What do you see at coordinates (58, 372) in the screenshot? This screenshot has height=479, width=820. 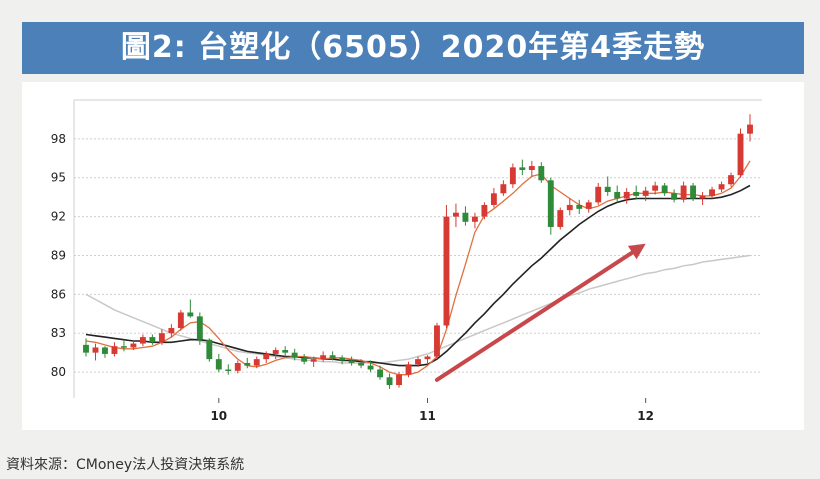 I see `y-tick-label: 80` at bounding box center [58, 372].